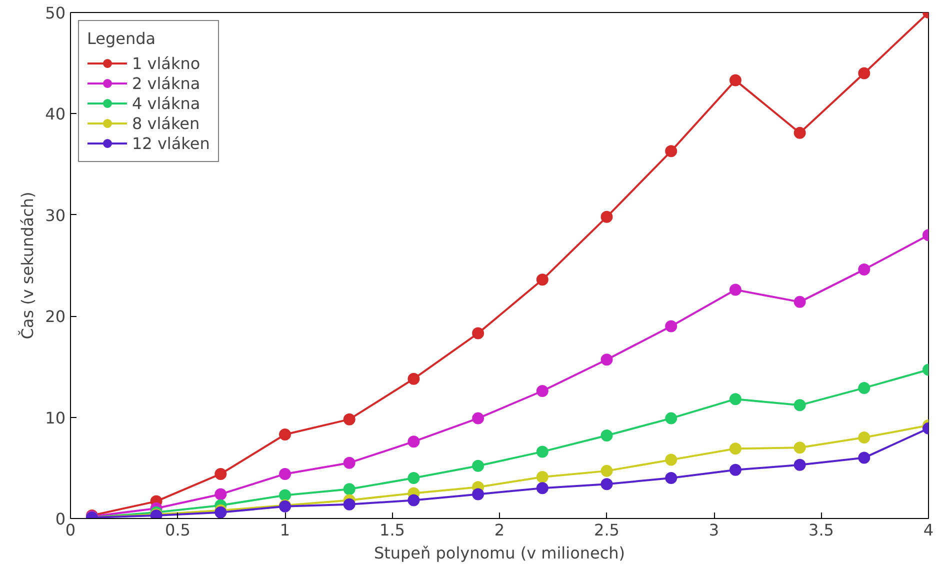 Image resolution: width=943 pixels, height=567 pixels. What do you see at coordinates (171, 143) in the screenshot?
I see `legend-label: 12 vláken` at bounding box center [171, 143].